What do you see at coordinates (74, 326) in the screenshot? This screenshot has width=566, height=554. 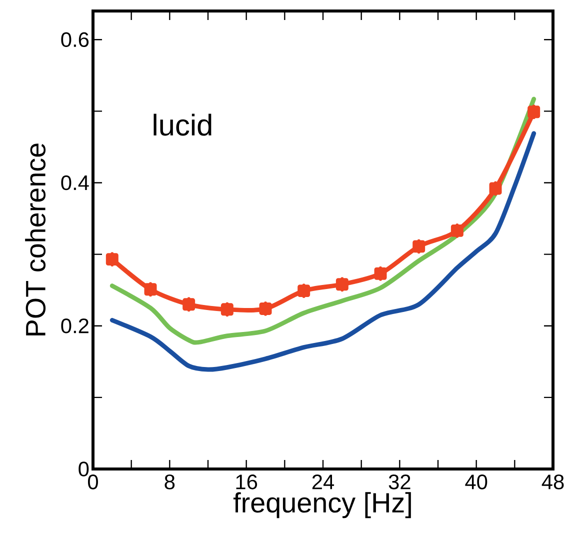 I see `y-tick-label: 0.2` at bounding box center [74, 326].